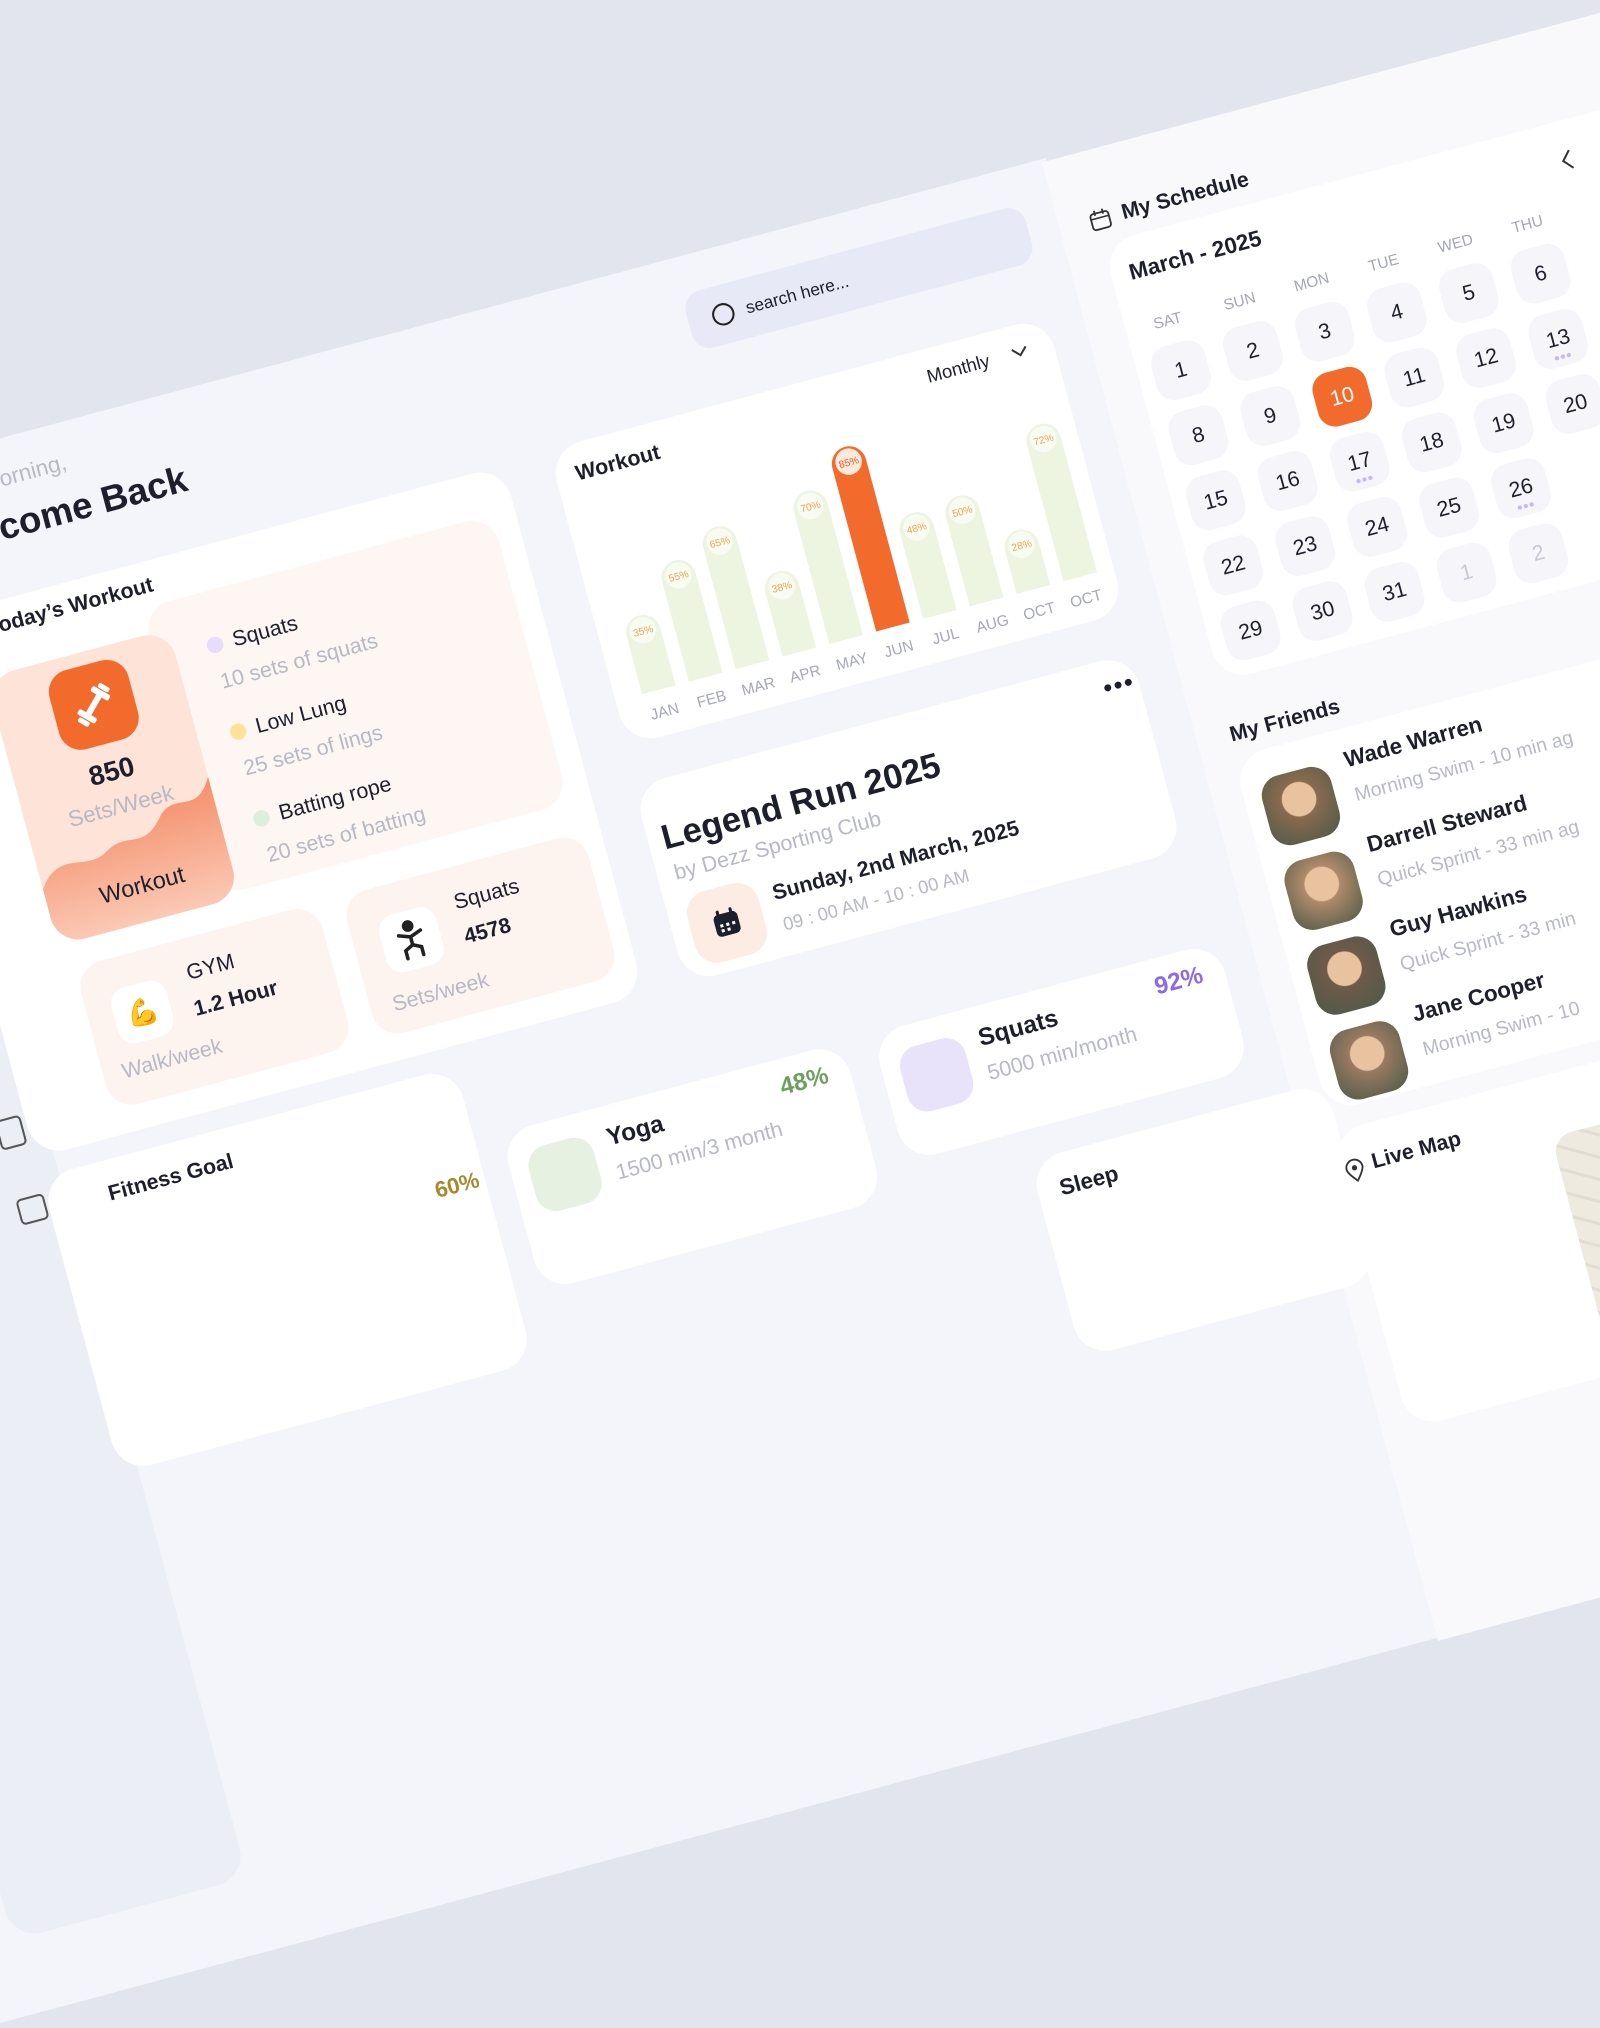  I want to click on total-box, so click(120, 787).